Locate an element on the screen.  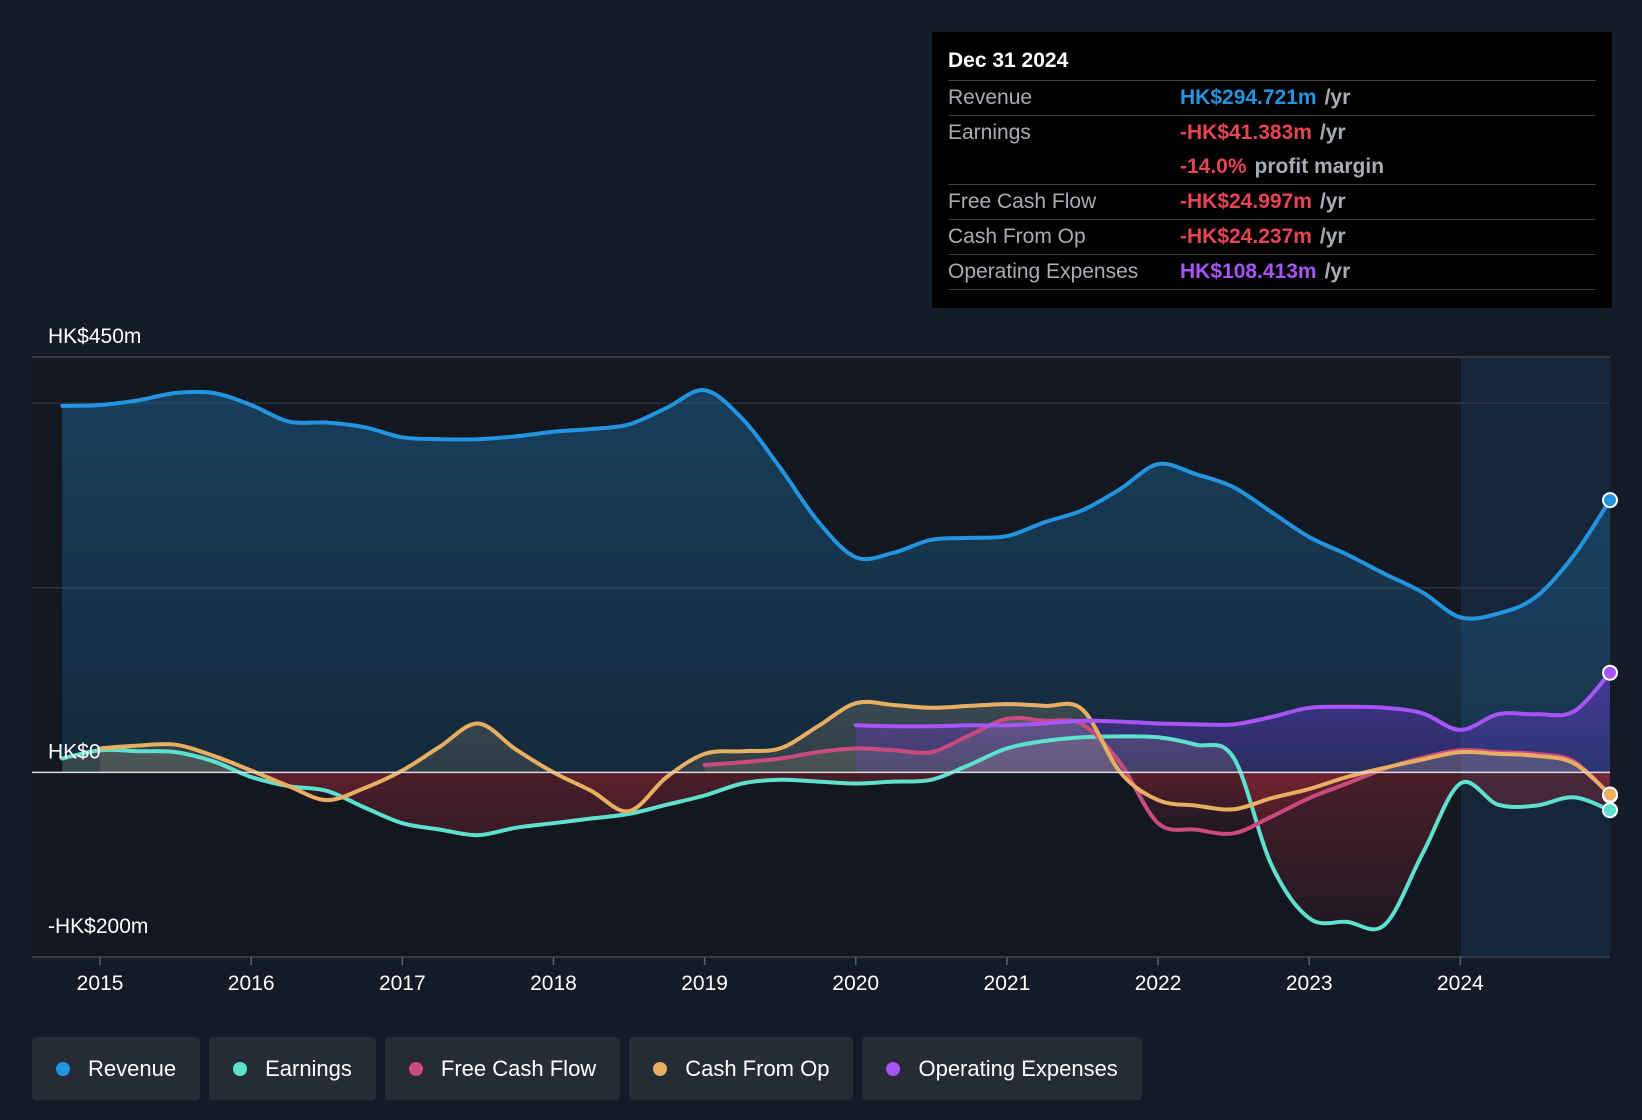
tooltip-row-profit-margin: -14.0% profit margin is located at coordinates (1272, 167).